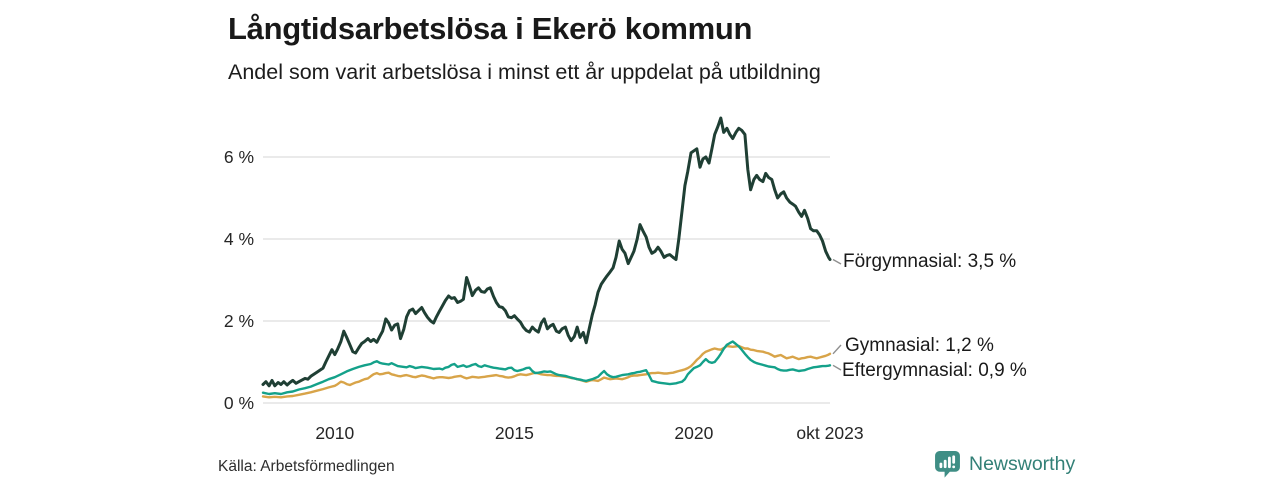  What do you see at coordinates (546, 368) in the screenshot?
I see `series-line-eftergymnasial` at bounding box center [546, 368].